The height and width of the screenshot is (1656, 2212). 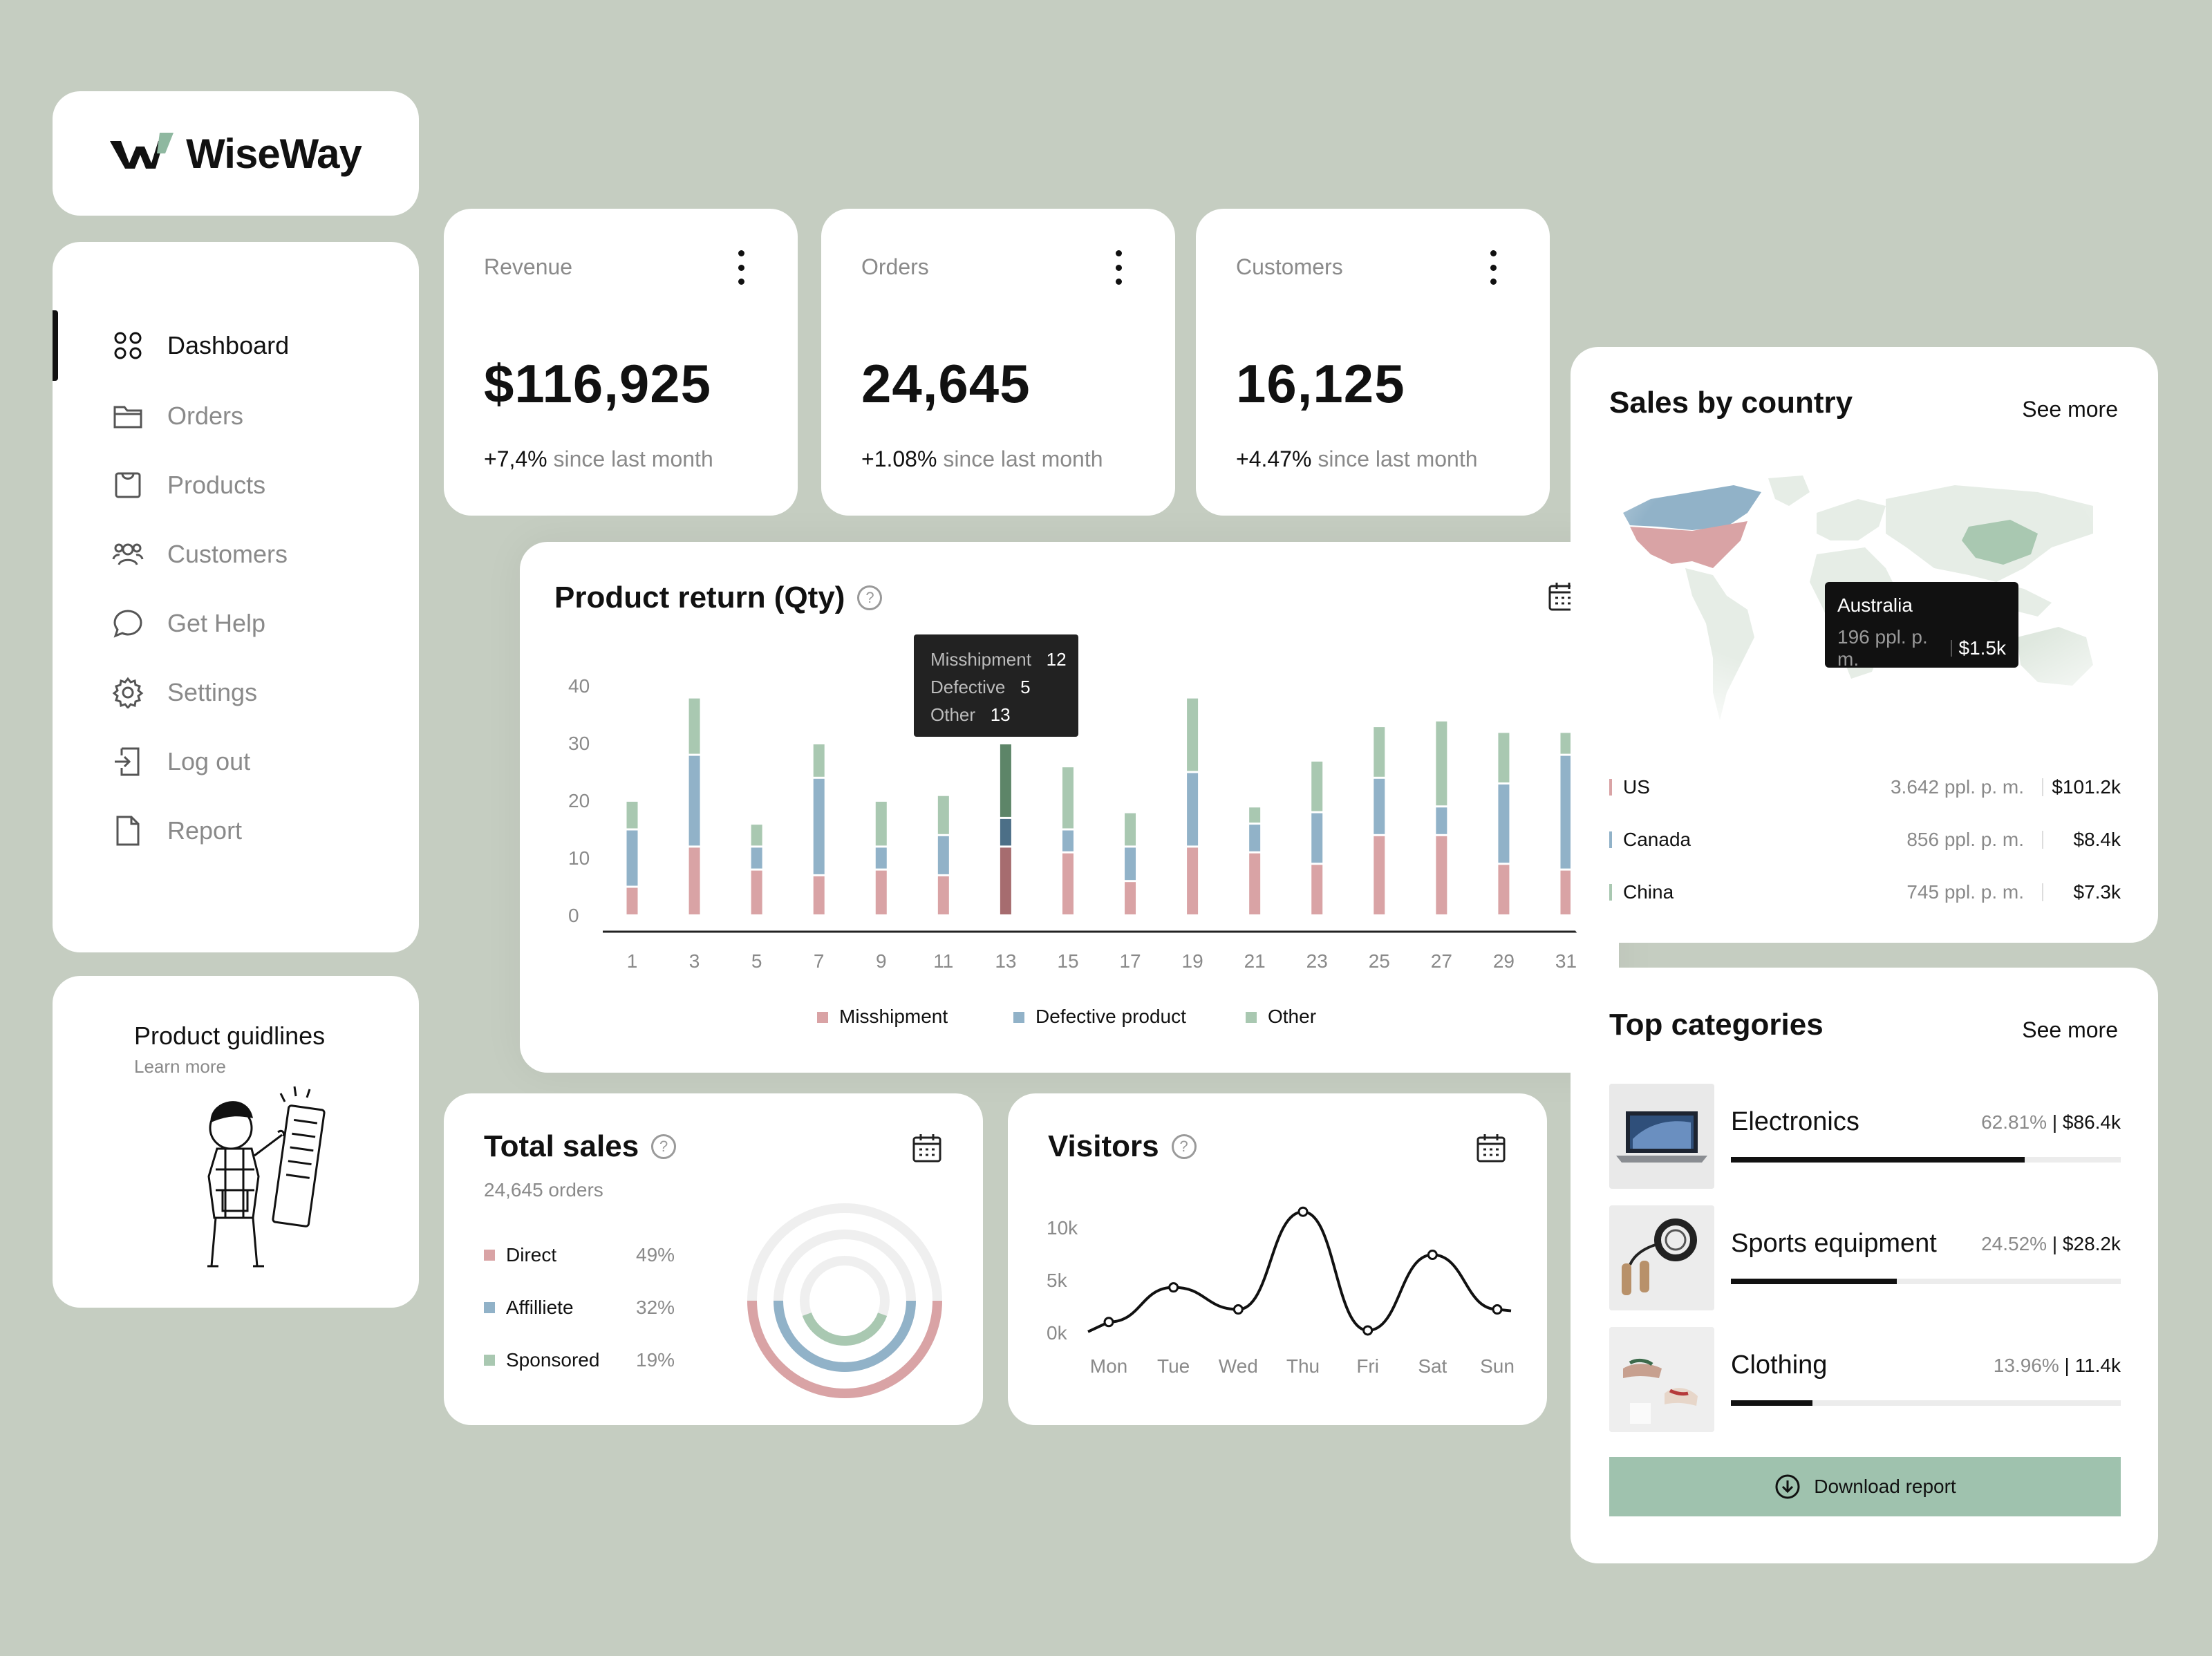 What do you see at coordinates (982, 459) in the screenshot?
I see `kpi-change: +1.08% since last month` at bounding box center [982, 459].